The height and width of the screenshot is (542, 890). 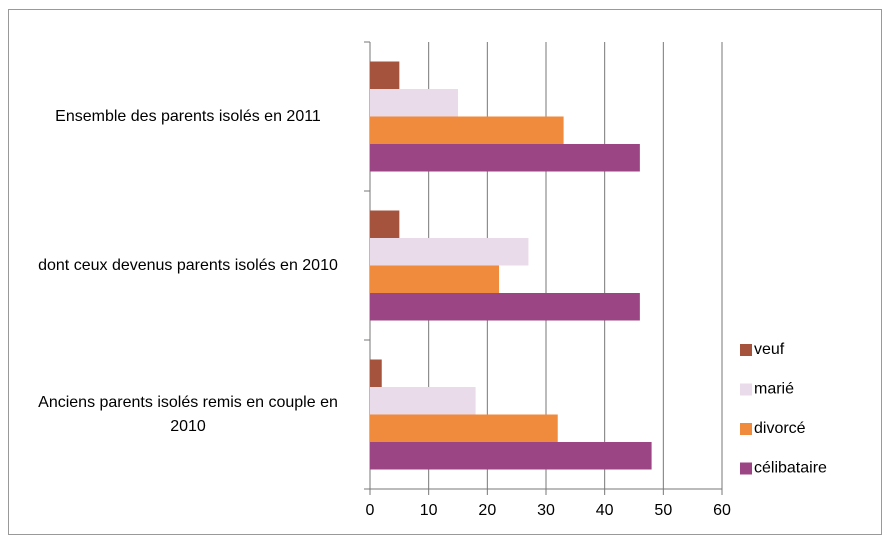 What do you see at coordinates (188, 265) in the screenshot?
I see `y-tick-label: dont ceux devenus parents isolés en 2010` at bounding box center [188, 265].